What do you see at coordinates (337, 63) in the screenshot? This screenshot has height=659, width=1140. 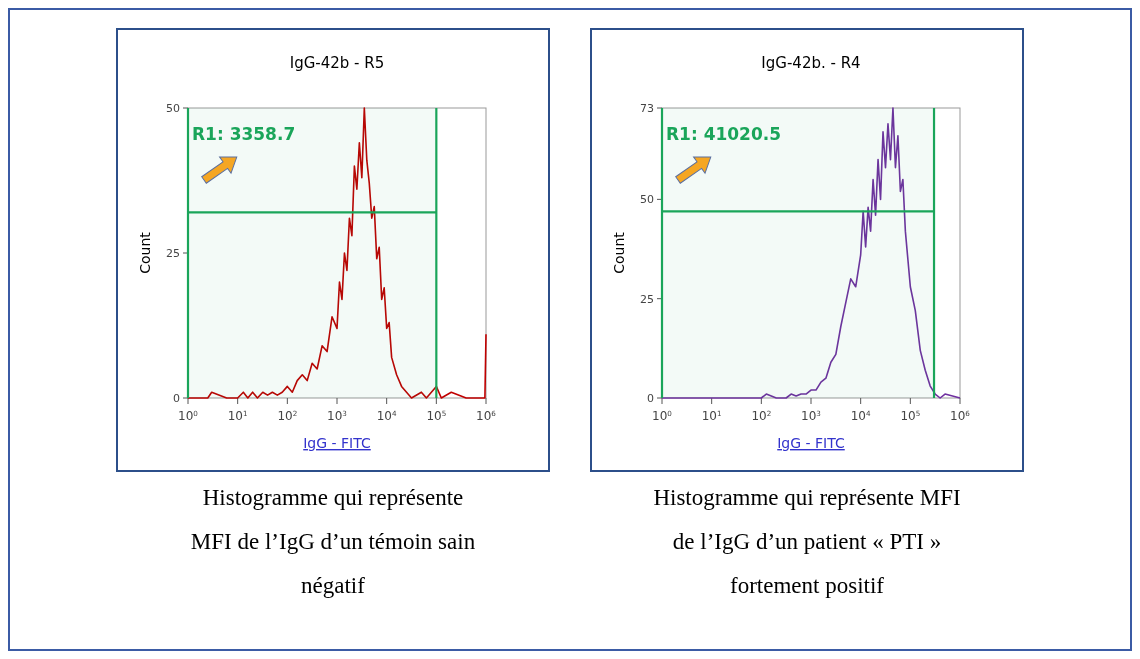 I see `chart-title: IgG-42b - R5` at bounding box center [337, 63].